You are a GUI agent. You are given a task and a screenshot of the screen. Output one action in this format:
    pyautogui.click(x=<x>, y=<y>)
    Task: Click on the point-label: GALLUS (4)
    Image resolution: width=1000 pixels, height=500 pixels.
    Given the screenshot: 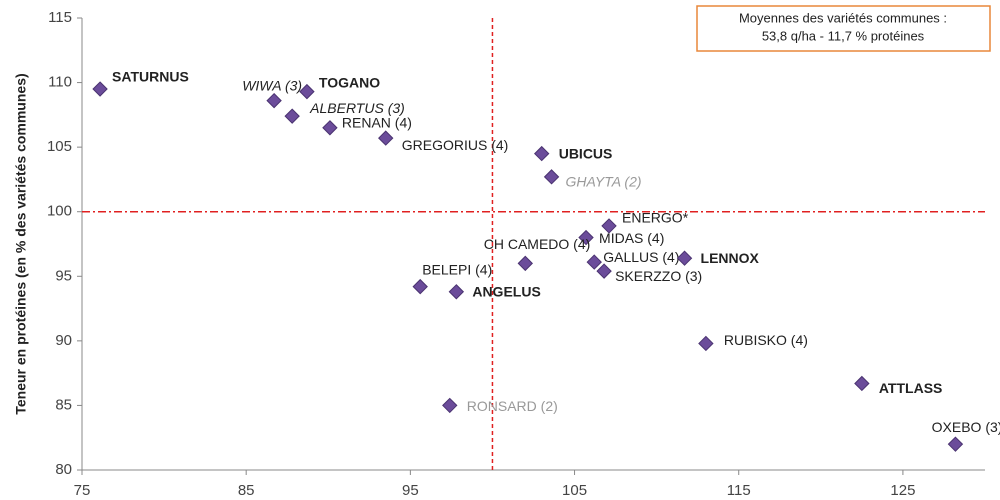 What is the action you would take?
    pyautogui.click(x=641, y=257)
    